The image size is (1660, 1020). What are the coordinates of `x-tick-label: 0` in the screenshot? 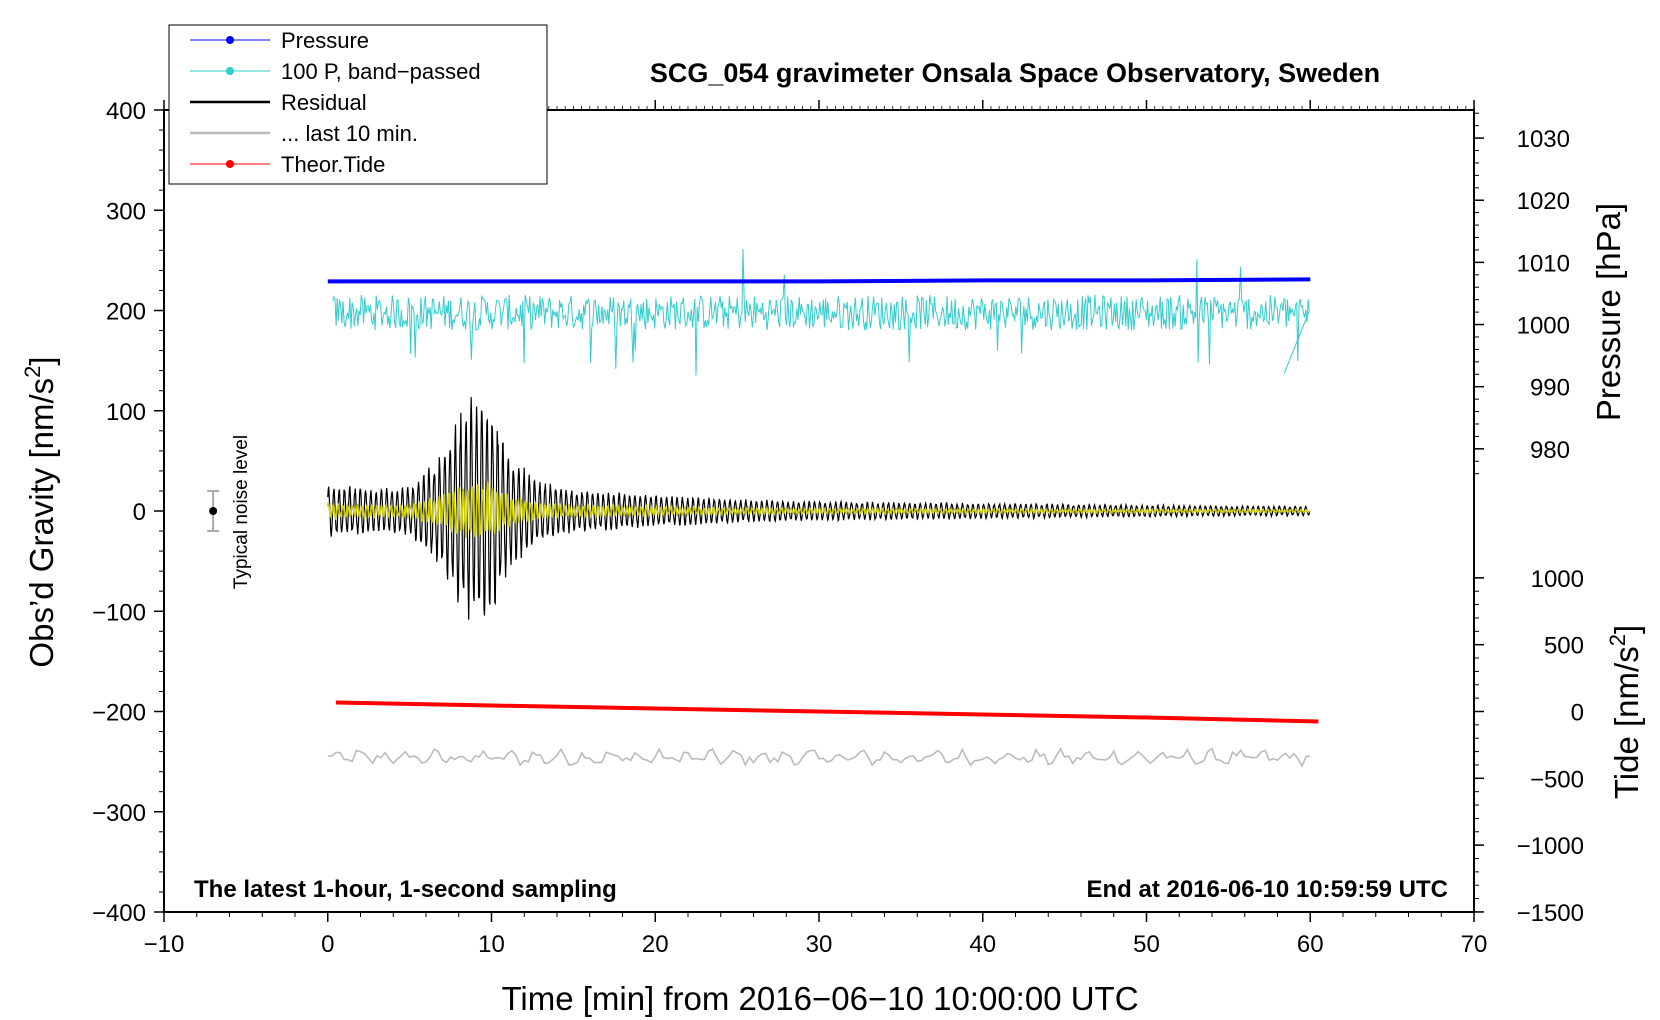 It's located at (327, 944).